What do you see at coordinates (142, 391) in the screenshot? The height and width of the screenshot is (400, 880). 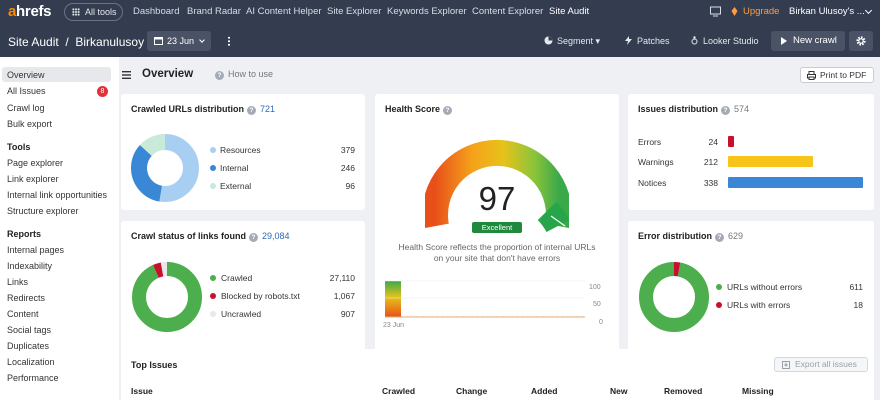 I see `column-header-issue: Issue` at bounding box center [142, 391].